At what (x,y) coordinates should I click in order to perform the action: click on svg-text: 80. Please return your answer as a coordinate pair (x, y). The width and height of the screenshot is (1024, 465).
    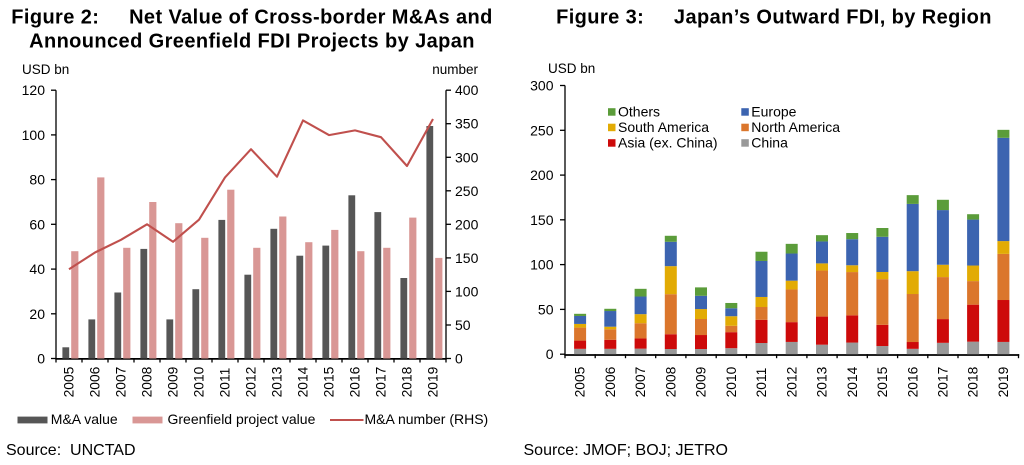
    Looking at the image, I should click on (37, 180).